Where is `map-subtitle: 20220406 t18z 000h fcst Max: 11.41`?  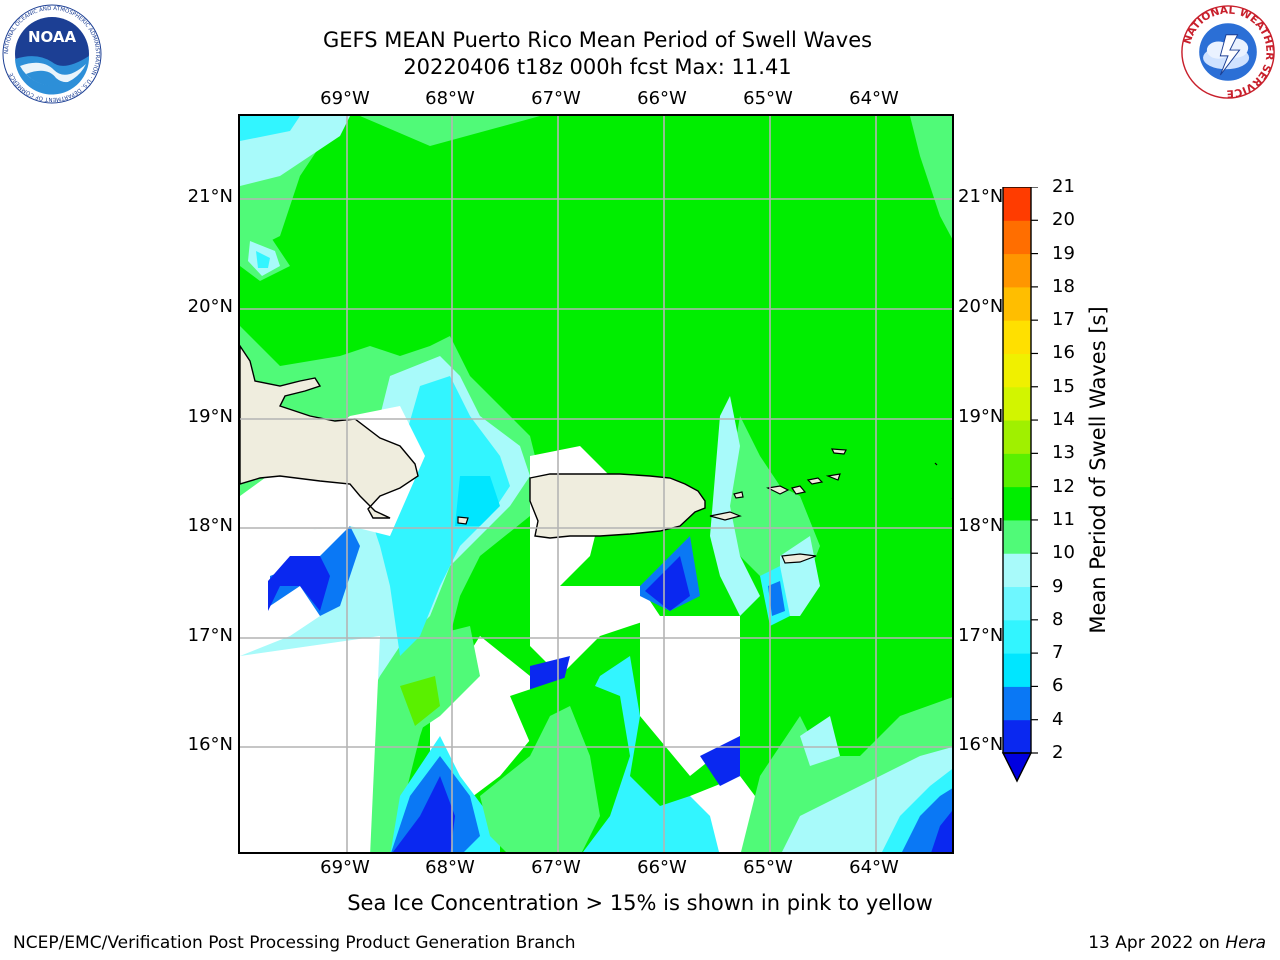
map-subtitle: 20220406 t18z 000h fcst Max: 11.41 is located at coordinates (597, 67).